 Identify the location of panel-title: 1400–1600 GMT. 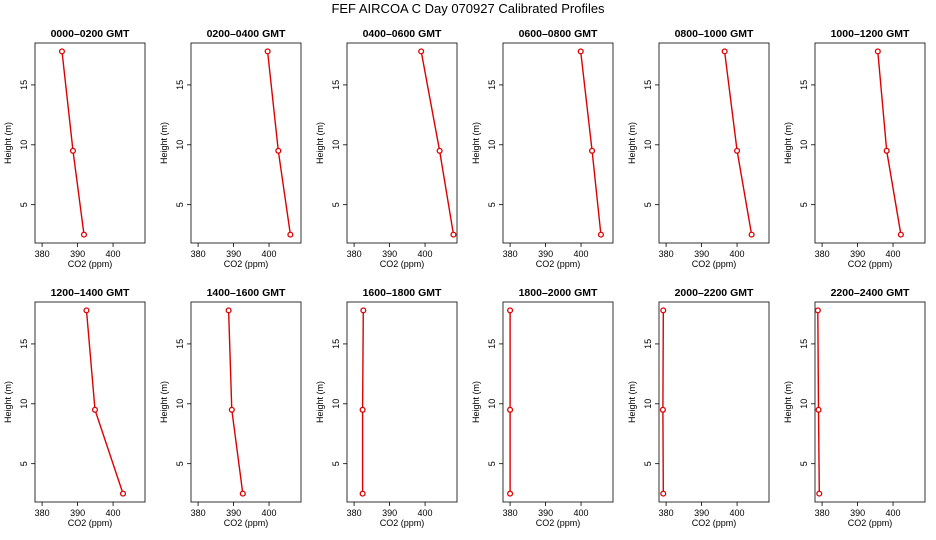
(246, 293).